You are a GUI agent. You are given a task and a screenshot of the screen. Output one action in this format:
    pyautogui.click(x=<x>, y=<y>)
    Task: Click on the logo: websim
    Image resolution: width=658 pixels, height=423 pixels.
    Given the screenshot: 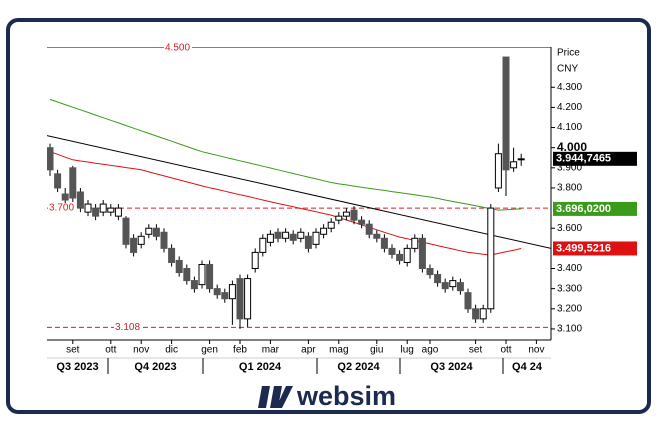 What is the action you would take?
    pyautogui.click(x=327, y=396)
    